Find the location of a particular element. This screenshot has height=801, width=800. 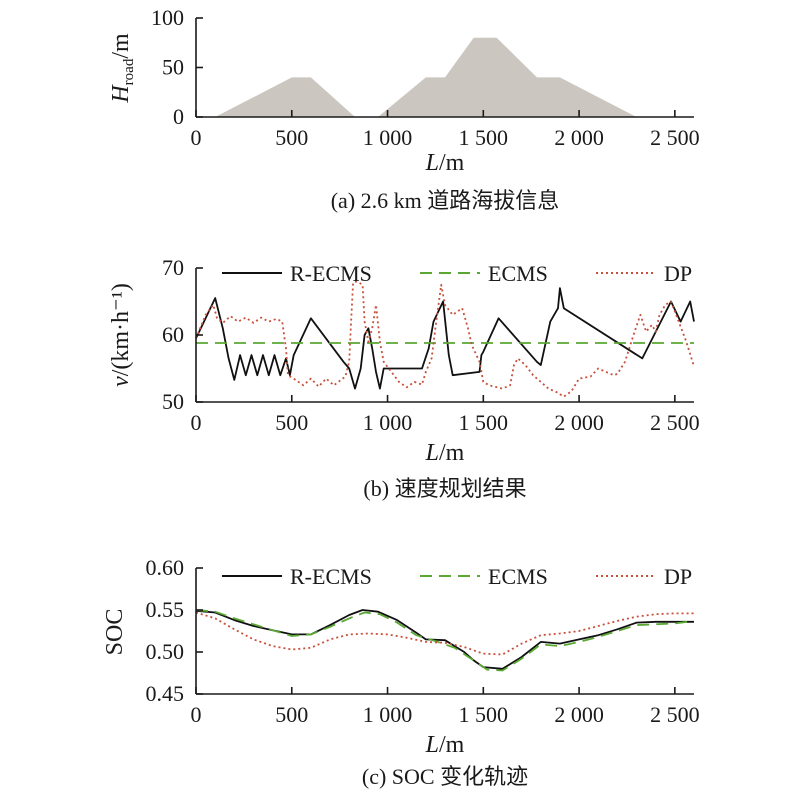

y-ticks-b: 50 60 70 is located at coordinates (182, 334).